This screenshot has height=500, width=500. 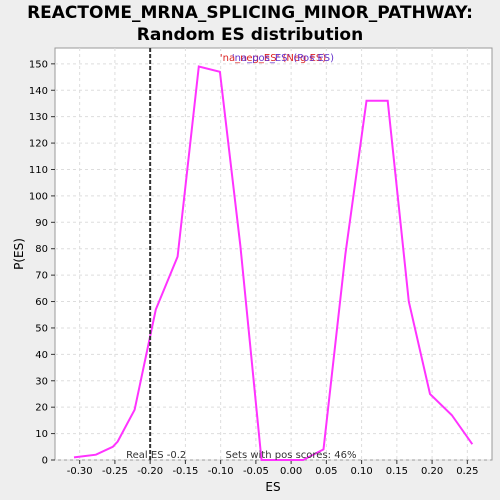 What do you see at coordinates (326, 471) in the screenshot?
I see `x-tick-label: 0.05` at bounding box center [326, 471].